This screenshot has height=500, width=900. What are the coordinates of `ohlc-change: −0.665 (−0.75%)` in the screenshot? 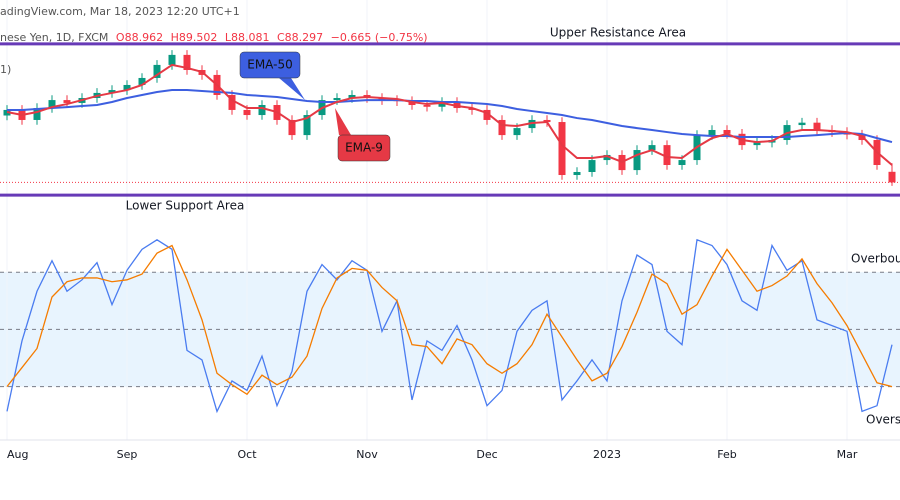 It's located at (379, 37).